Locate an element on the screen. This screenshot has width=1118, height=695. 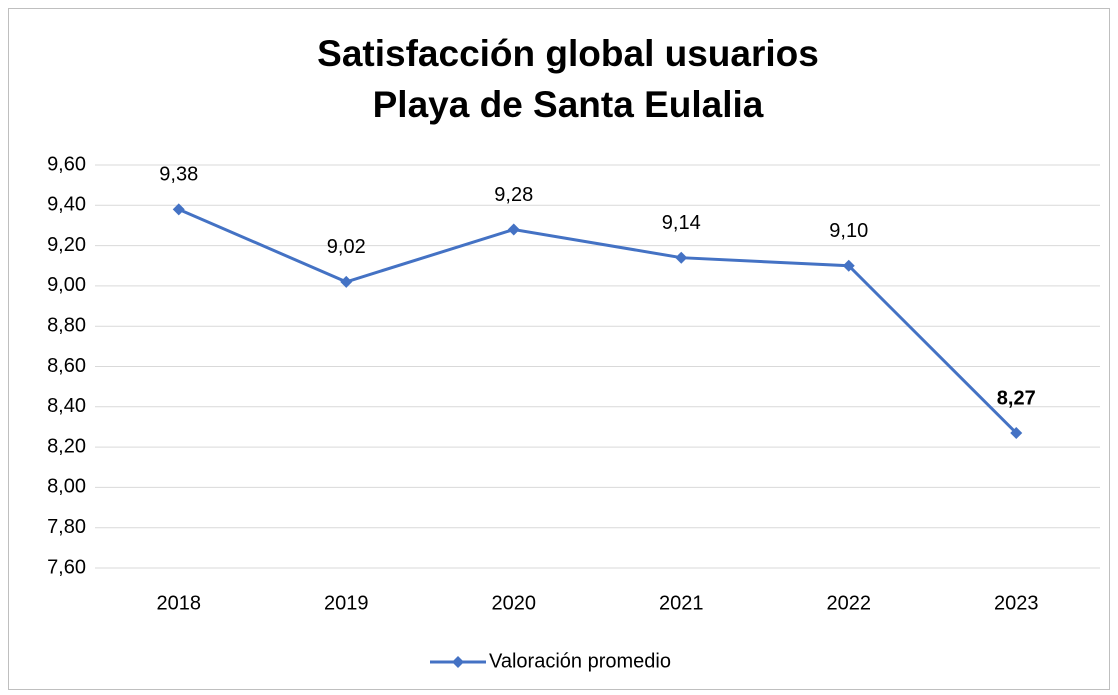
y-tick-label: 8,40 is located at coordinates (66, 406).